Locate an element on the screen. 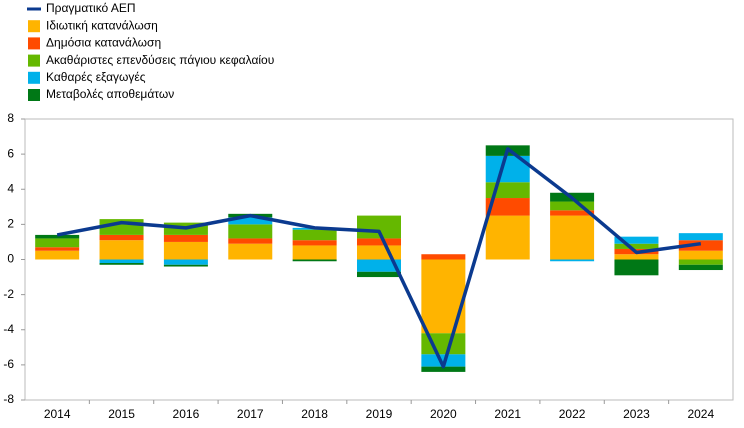 The height and width of the screenshot is (428, 744). x-tick-label: 2017 is located at coordinates (250, 414).